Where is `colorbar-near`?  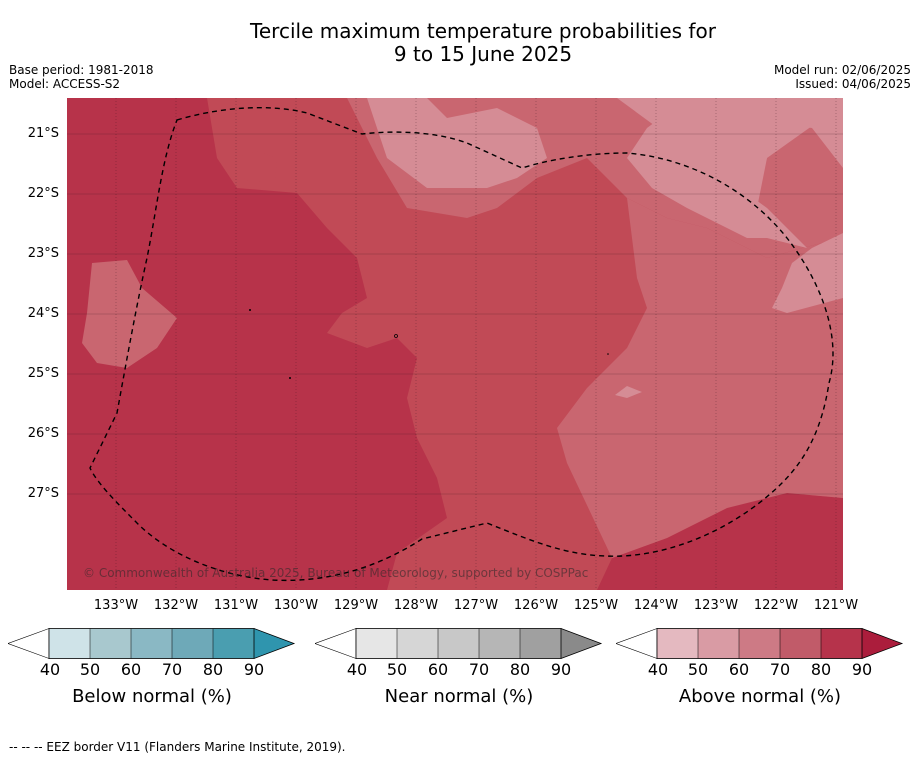 colorbar-near is located at coordinates (459, 644).